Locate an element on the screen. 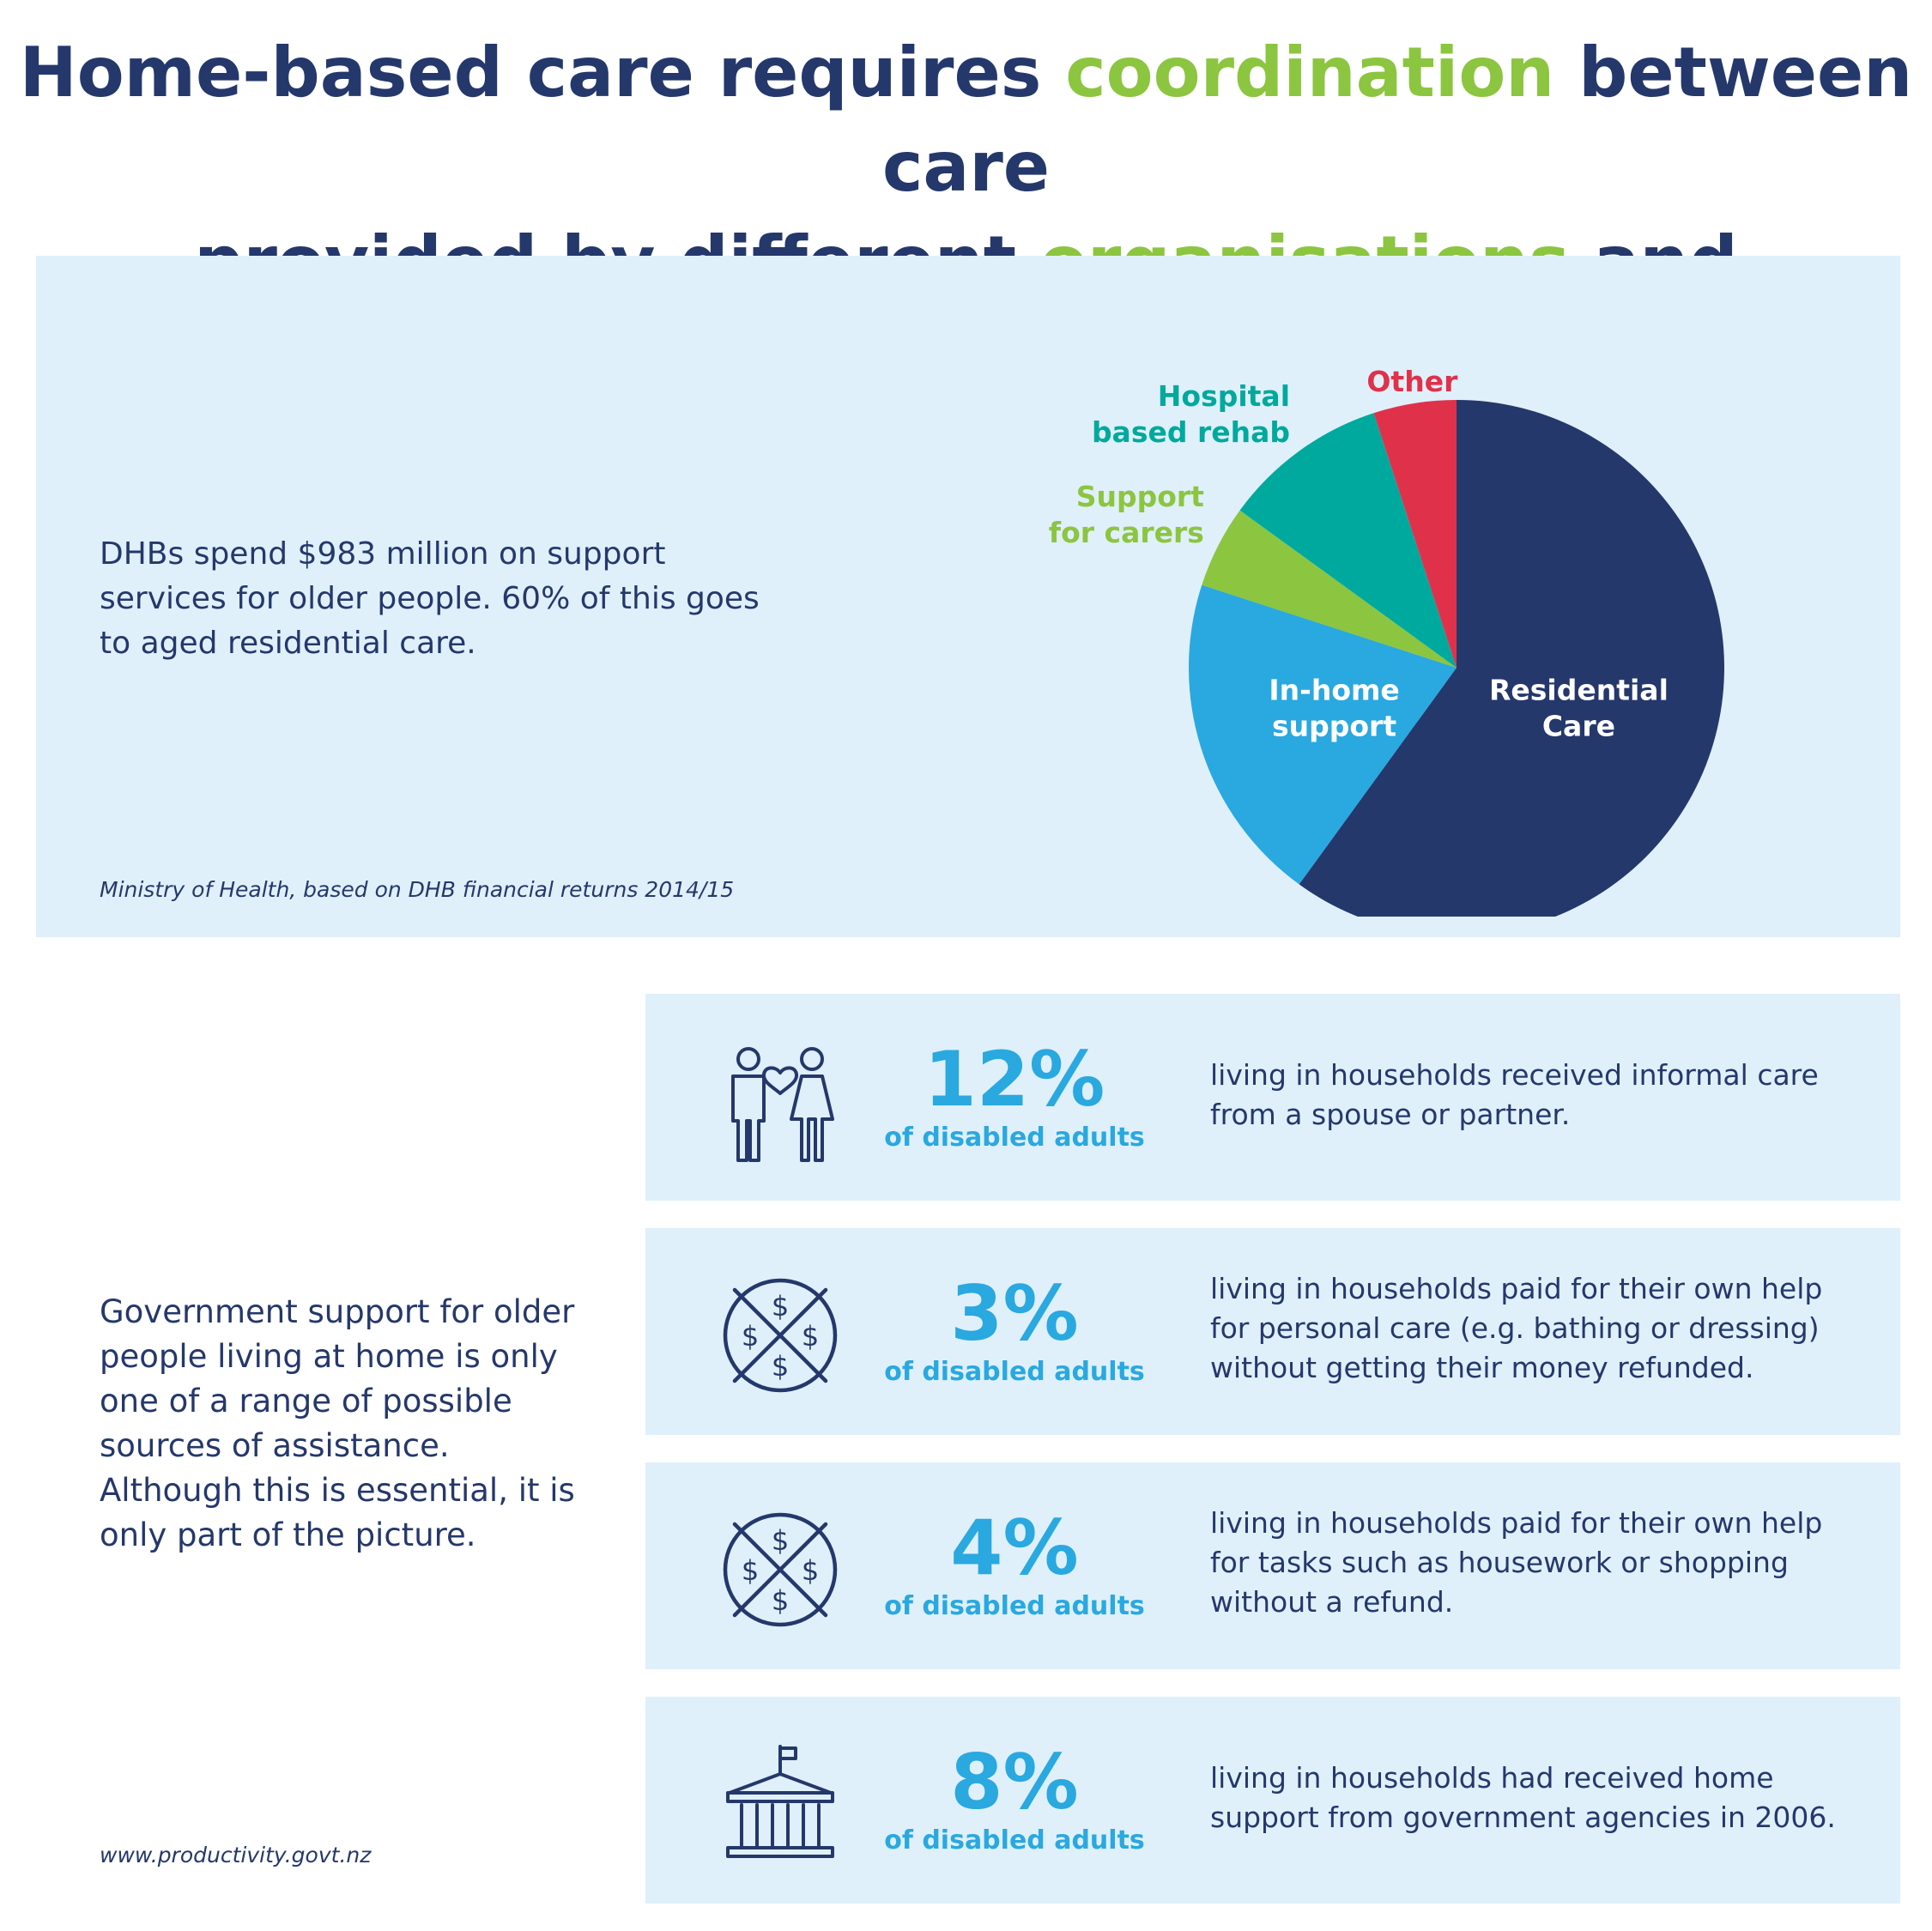  couple-icon is located at coordinates (783, 1104).